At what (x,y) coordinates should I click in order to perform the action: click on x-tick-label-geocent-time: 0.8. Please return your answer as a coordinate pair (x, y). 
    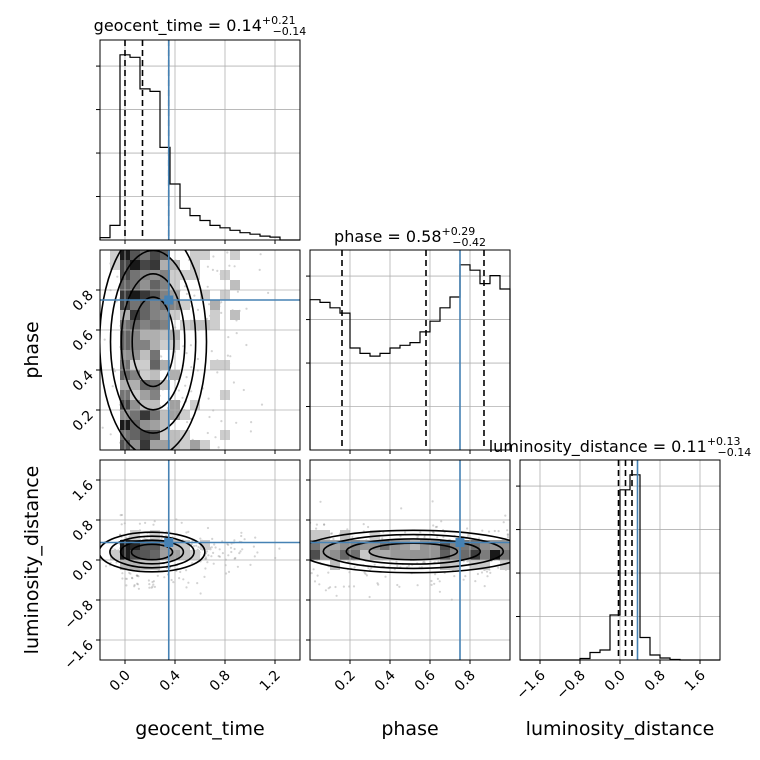
    Looking at the image, I should click on (220, 681).